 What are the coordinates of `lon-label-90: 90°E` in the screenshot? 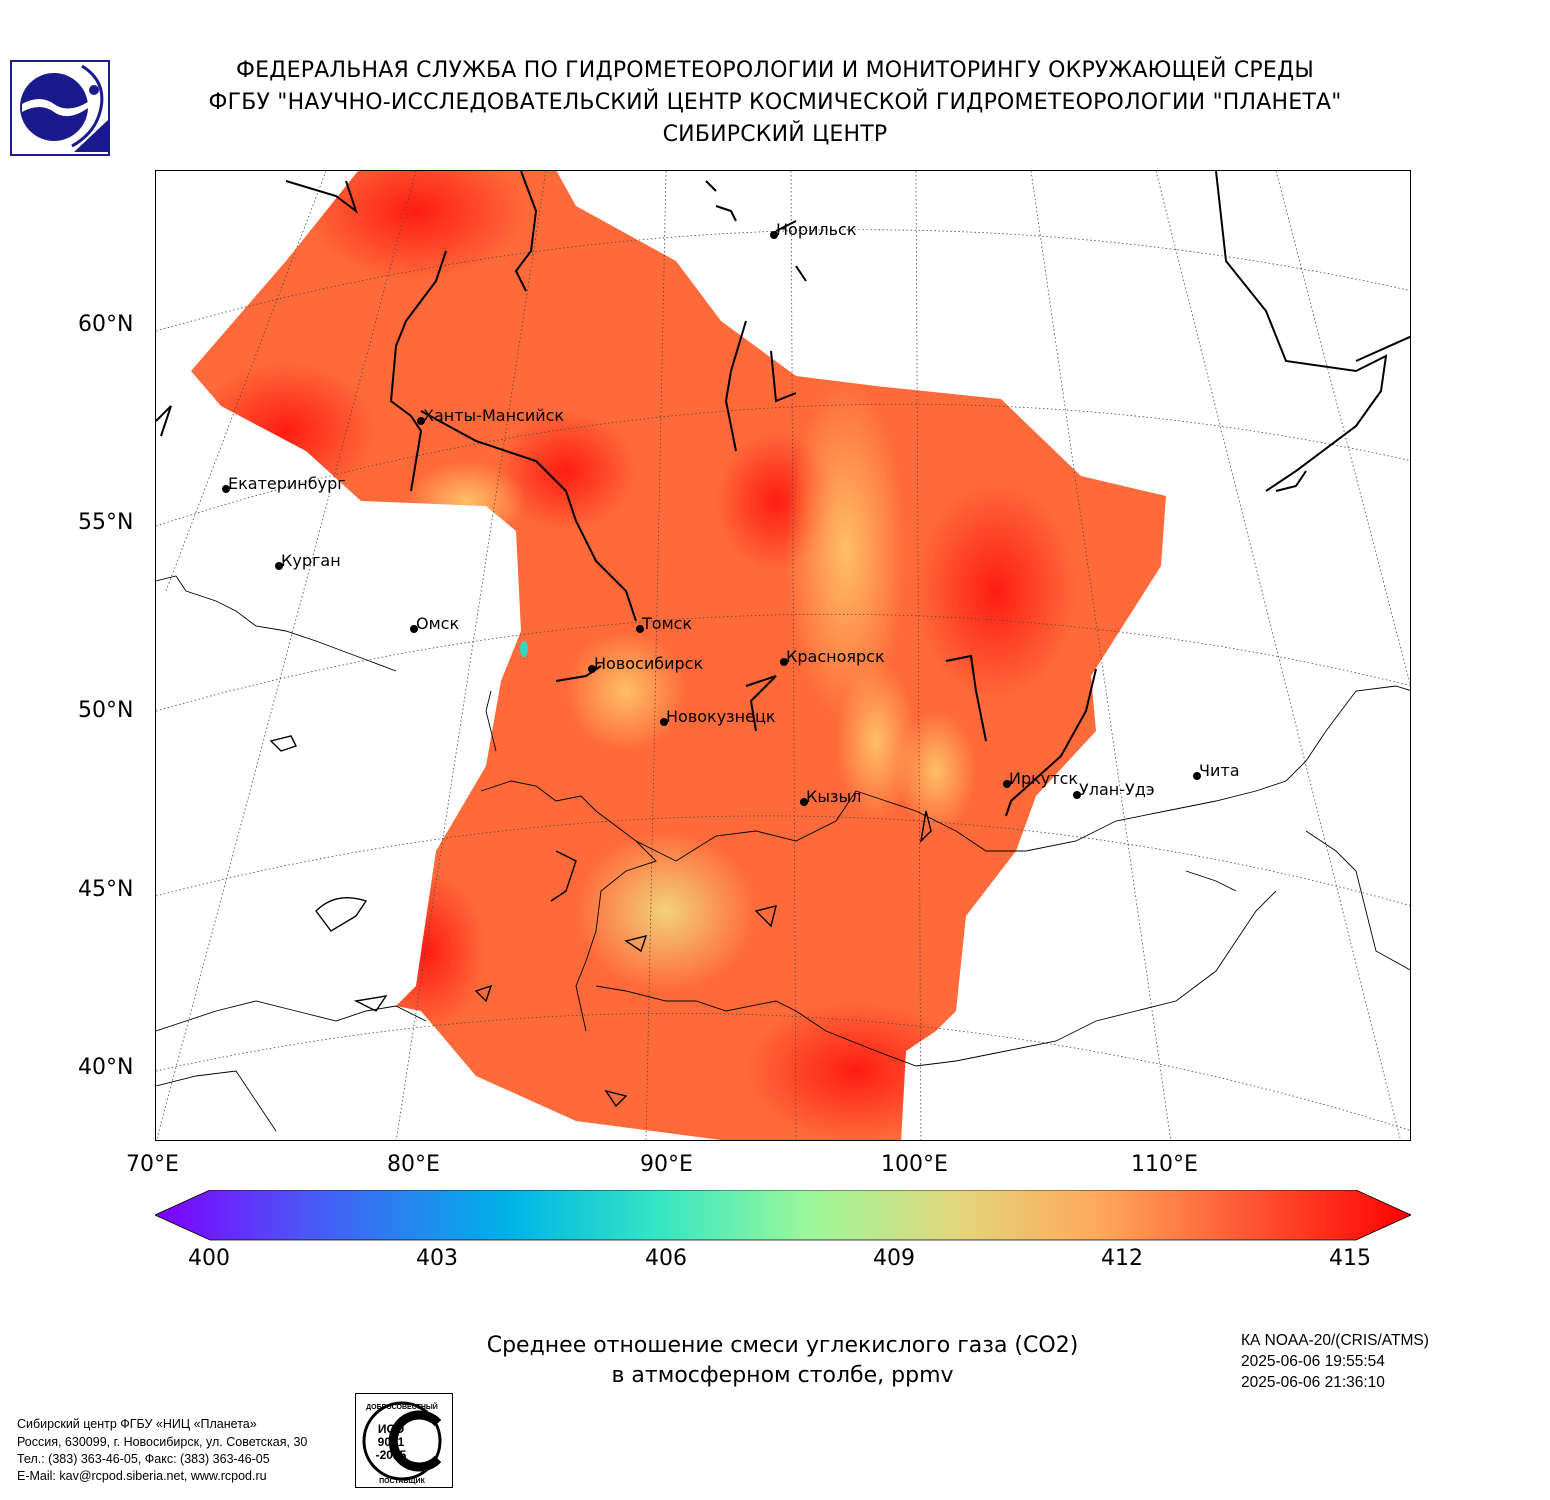 It's located at (666, 1164).